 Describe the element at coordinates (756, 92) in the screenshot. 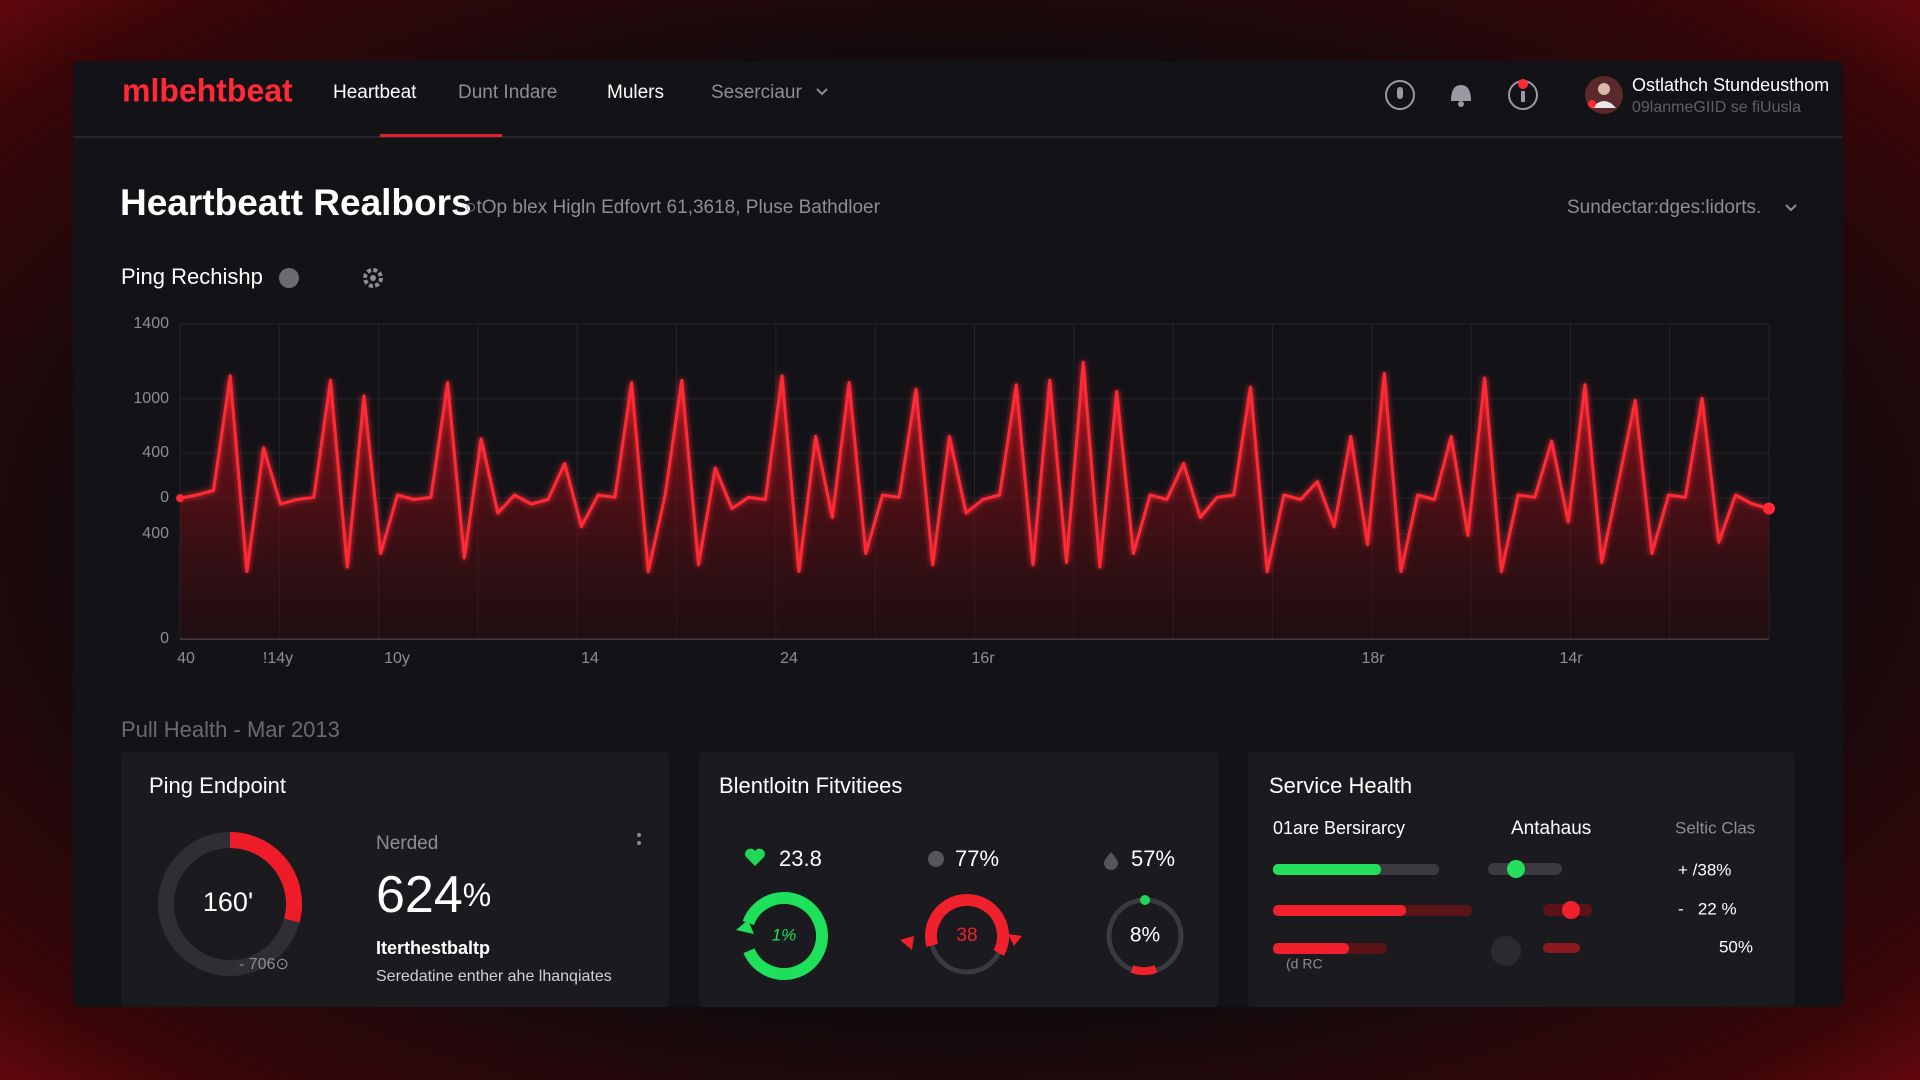

I see `nav-item: Seserciaur` at that location.